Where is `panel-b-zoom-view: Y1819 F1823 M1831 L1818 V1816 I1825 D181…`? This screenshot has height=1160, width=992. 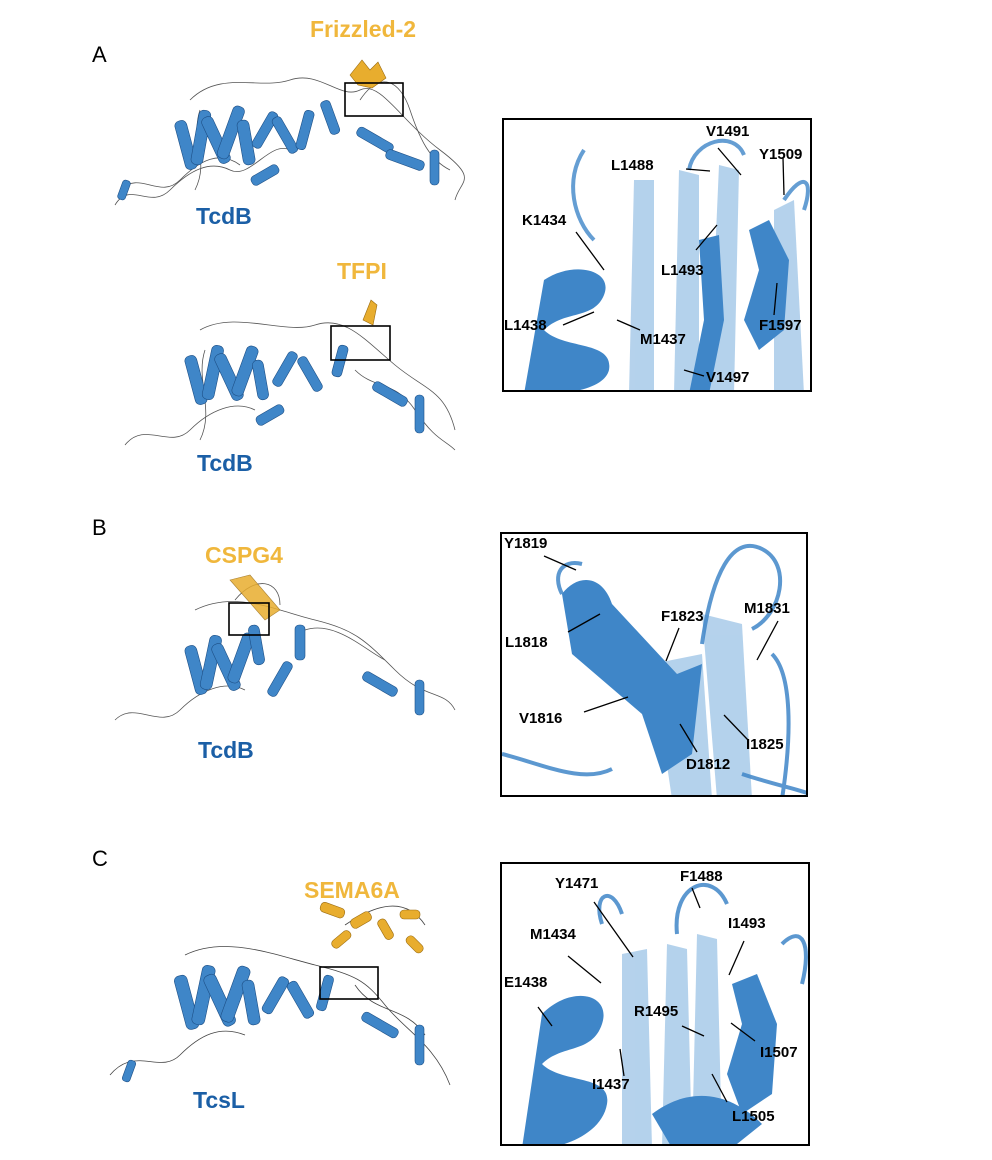
panel-b-zoom-view: Y1819 F1823 M1831 L1818 V1816 I1825 D181… is located at coordinates (654, 664).